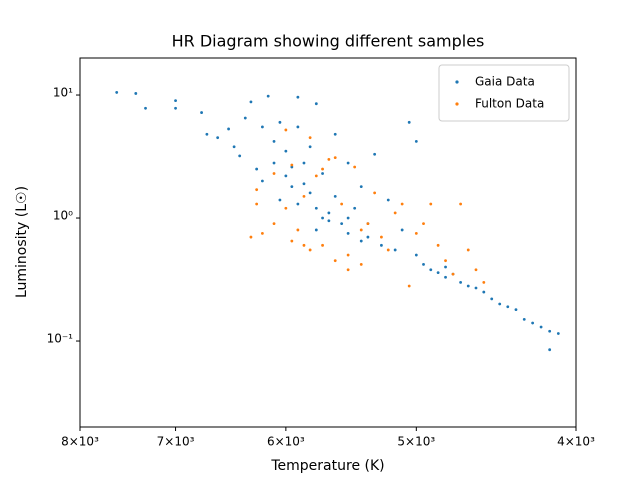 The height and width of the screenshot is (480, 640). I want to click on legend-box, so click(504, 93).